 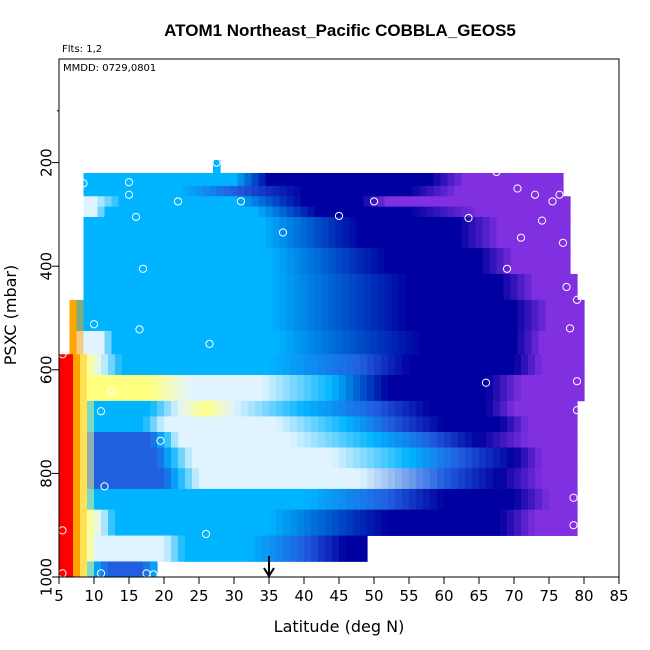 I want to click on x-axis-label: Latitude (deg N), so click(x=339, y=626).